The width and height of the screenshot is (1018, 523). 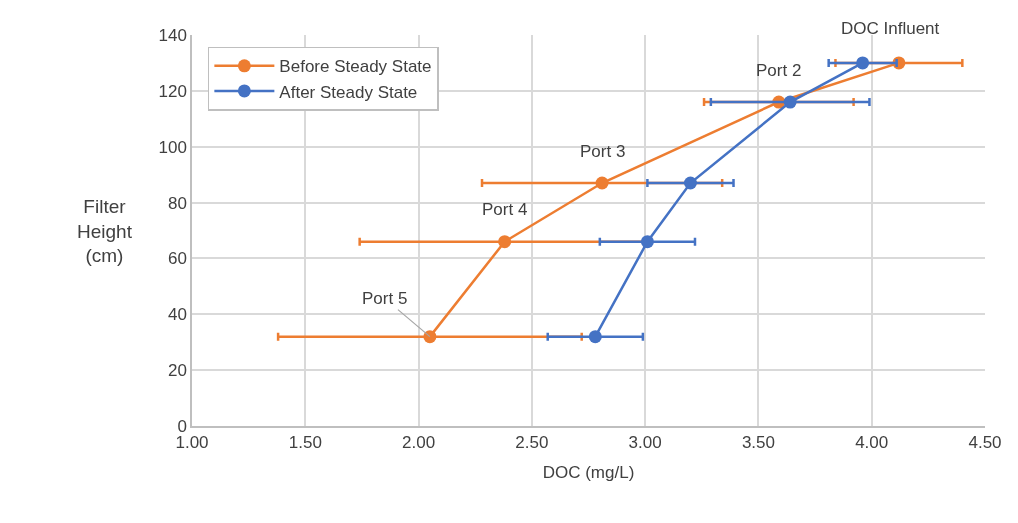 What do you see at coordinates (348, 92) in the screenshot?
I see `legend-label: After Steady State` at bounding box center [348, 92].